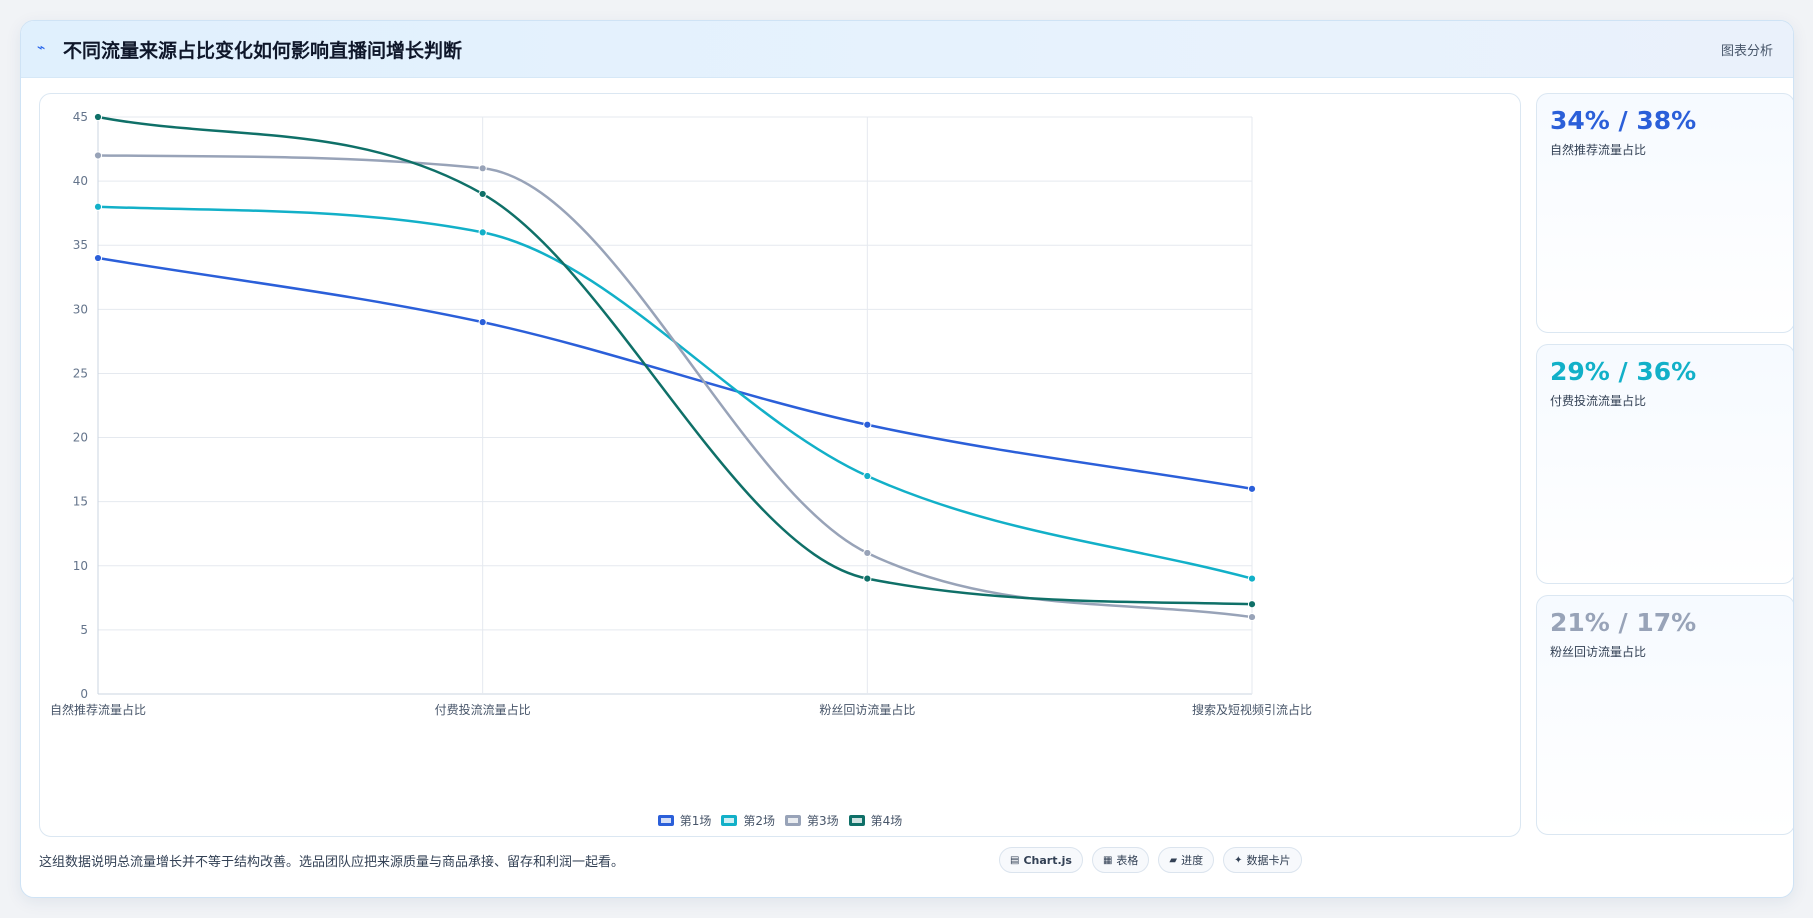 This screenshot has width=1813, height=918. Describe the element at coordinates (695, 820) in the screenshot. I see `legend-label: 第1场` at that location.